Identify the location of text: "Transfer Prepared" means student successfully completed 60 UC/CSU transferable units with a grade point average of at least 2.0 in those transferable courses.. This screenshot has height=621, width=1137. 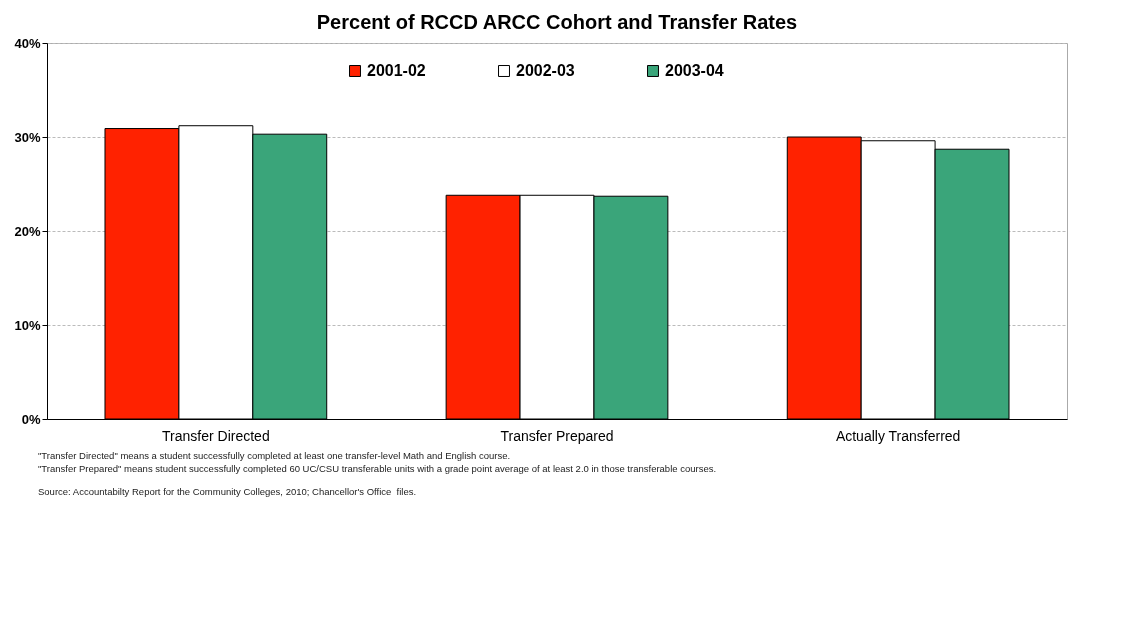
(378, 468).